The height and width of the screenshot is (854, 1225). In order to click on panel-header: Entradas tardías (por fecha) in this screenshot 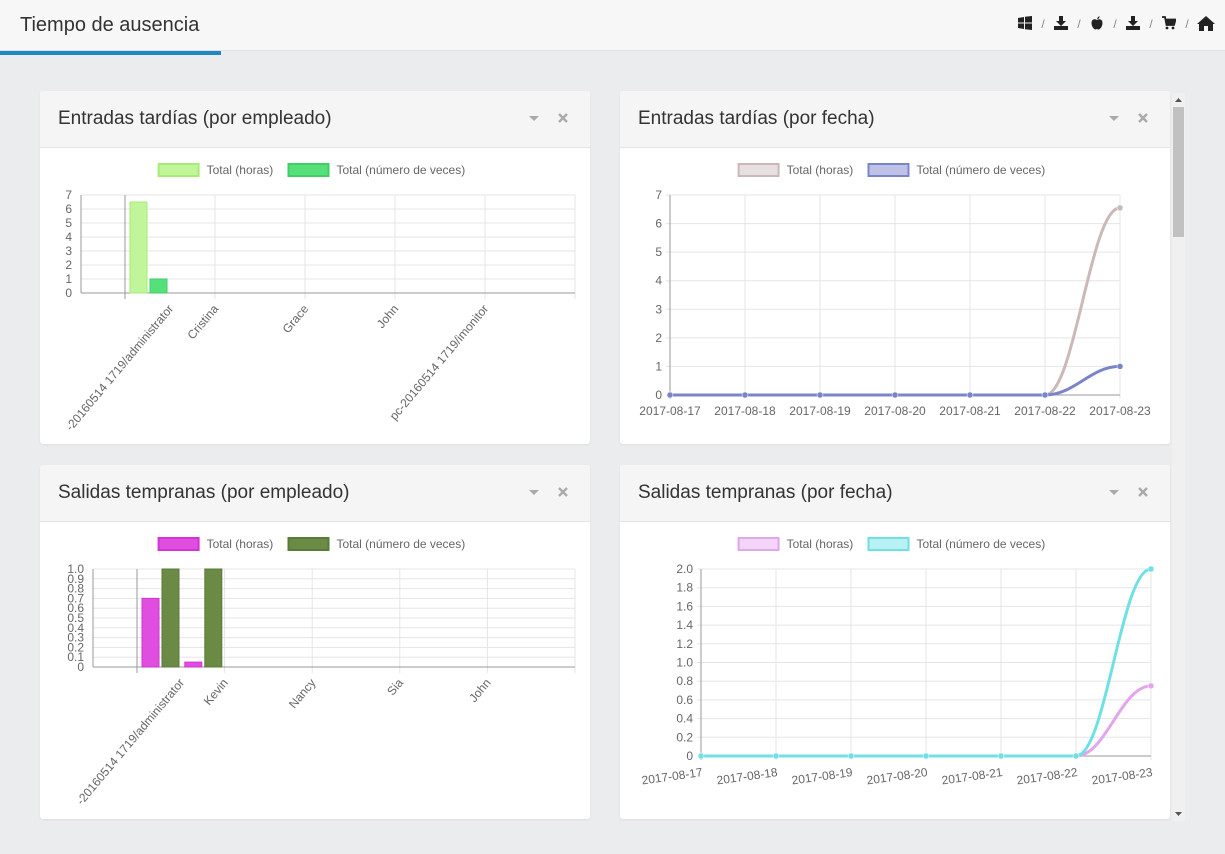, I will do `click(895, 119)`.